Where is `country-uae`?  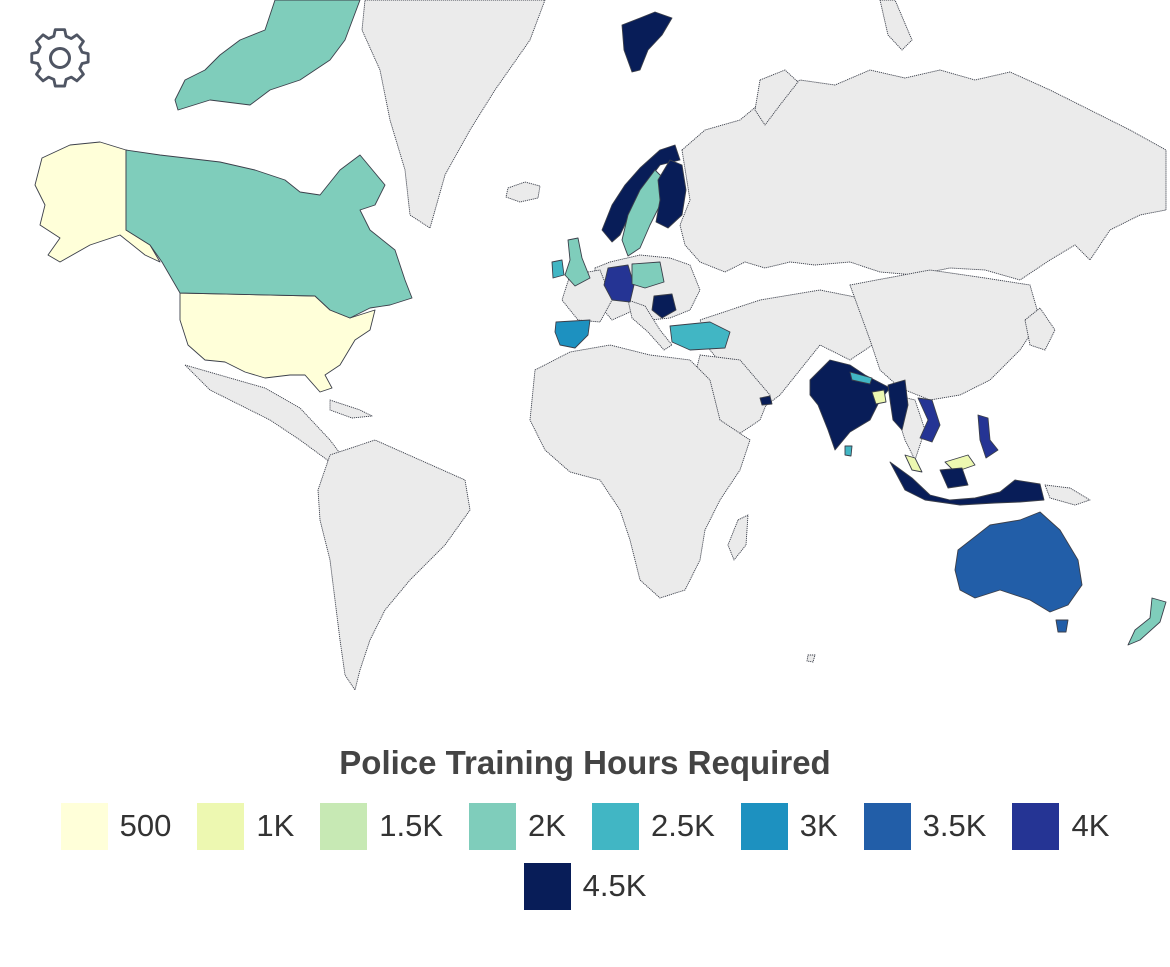 country-uae is located at coordinates (766, 400).